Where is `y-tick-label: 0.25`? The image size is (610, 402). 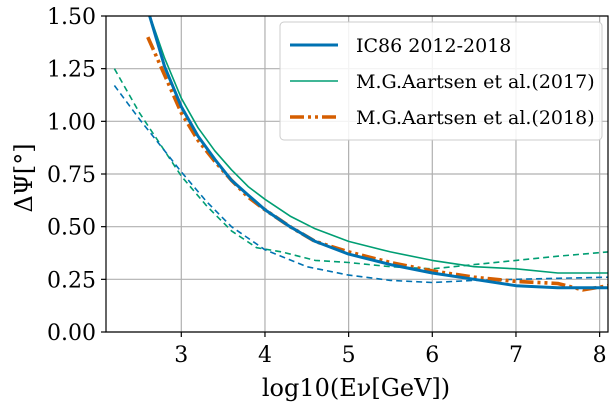 y-tick-label: 0.25 is located at coordinates (71, 280).